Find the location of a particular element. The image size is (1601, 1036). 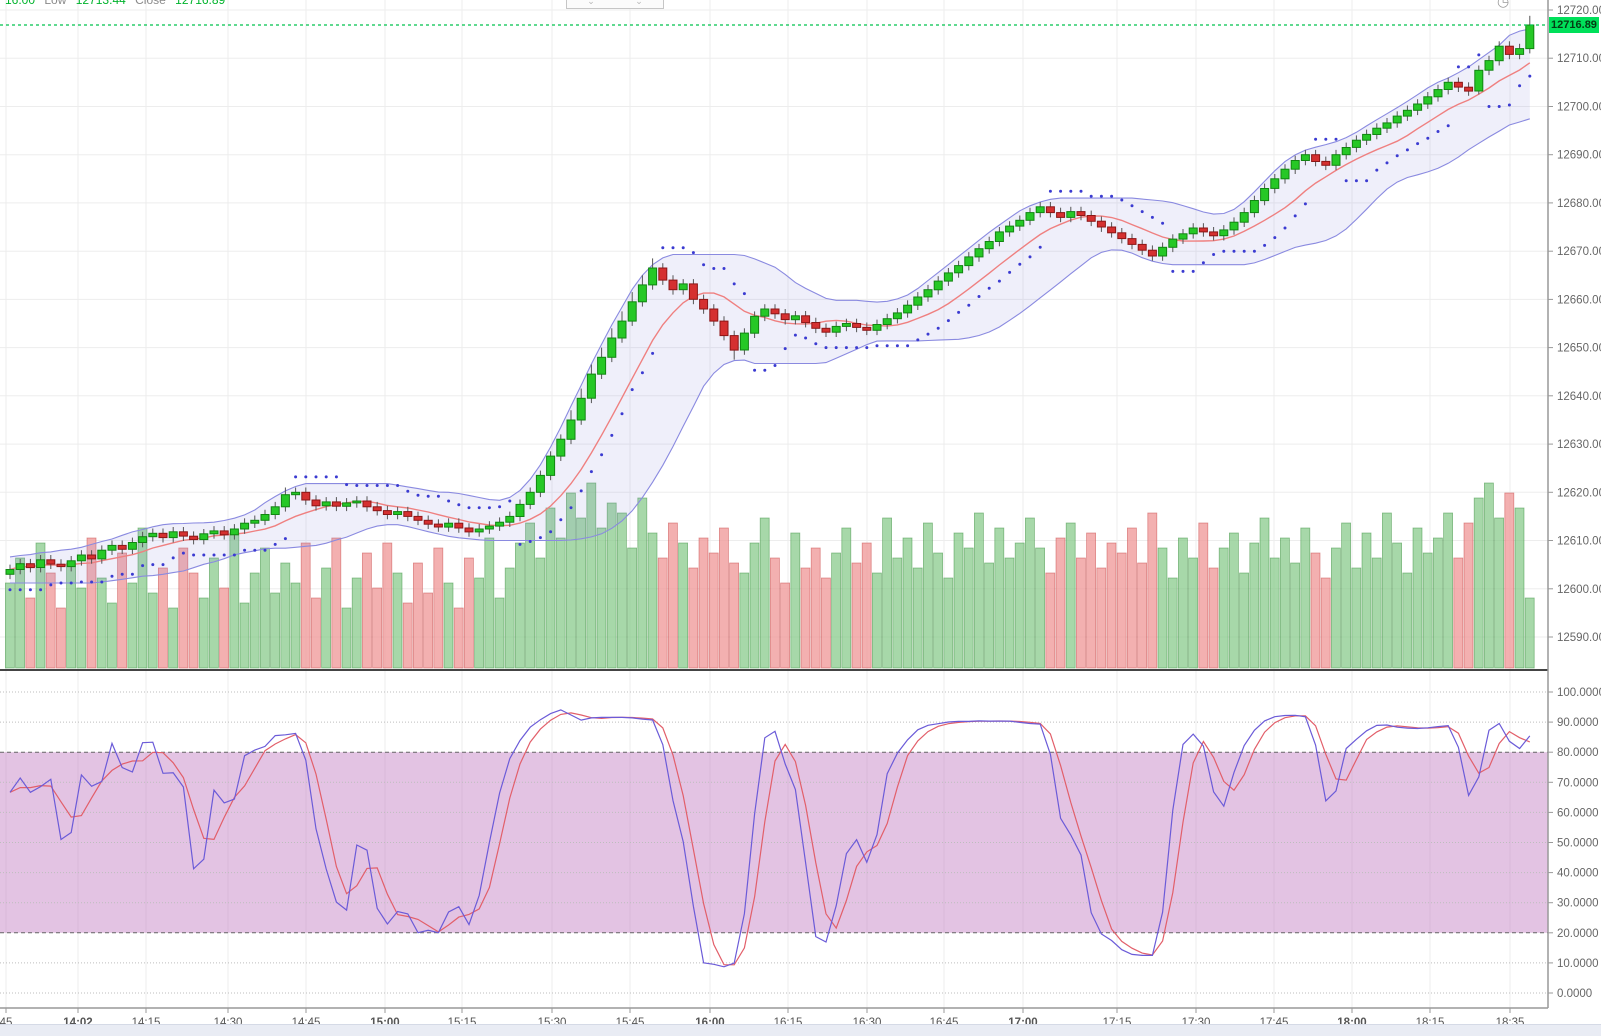

svg-text: 12700.00 is located at coordinates (1579, 108).